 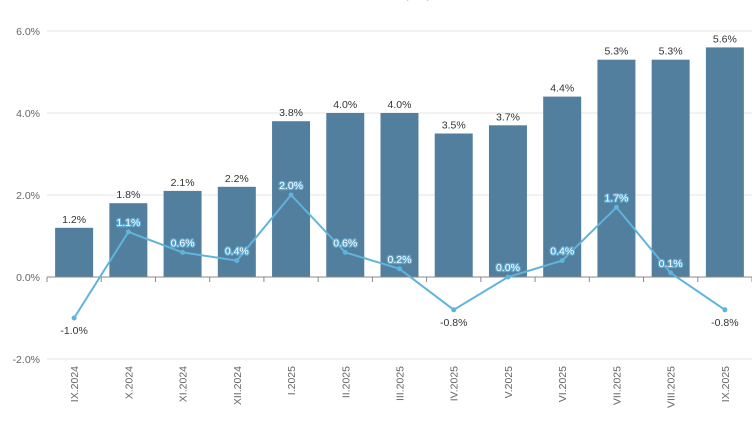 I want to click on x-tick-label: XI.2024, so click(x=184, y=384).